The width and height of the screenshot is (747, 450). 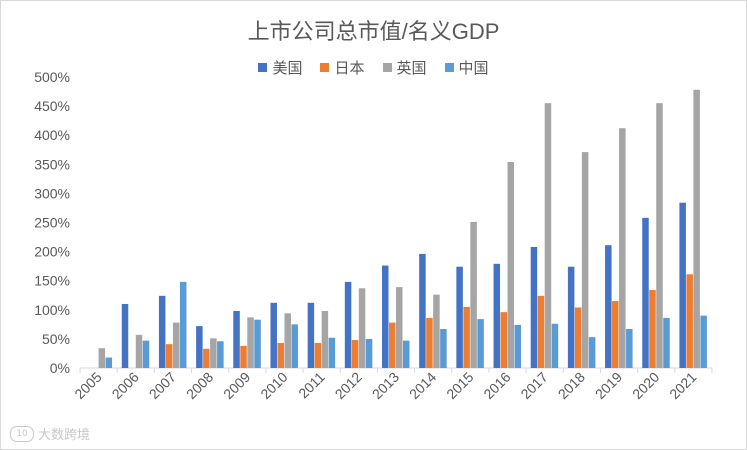 I want to click on bar-美国-2013, so click(x=385, y=316).